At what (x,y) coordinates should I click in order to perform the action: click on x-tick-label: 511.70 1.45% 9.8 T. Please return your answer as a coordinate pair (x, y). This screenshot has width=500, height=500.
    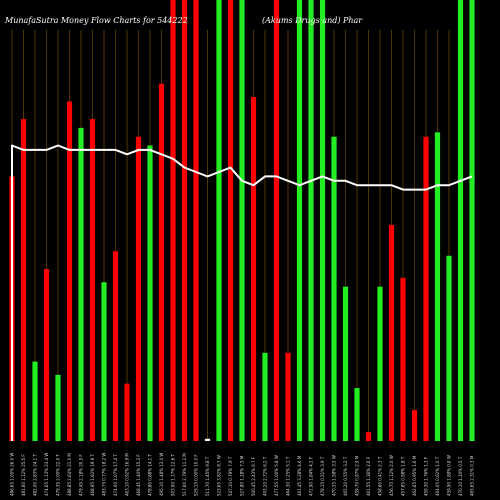
    Looking at the image, I should click on (207, 476).